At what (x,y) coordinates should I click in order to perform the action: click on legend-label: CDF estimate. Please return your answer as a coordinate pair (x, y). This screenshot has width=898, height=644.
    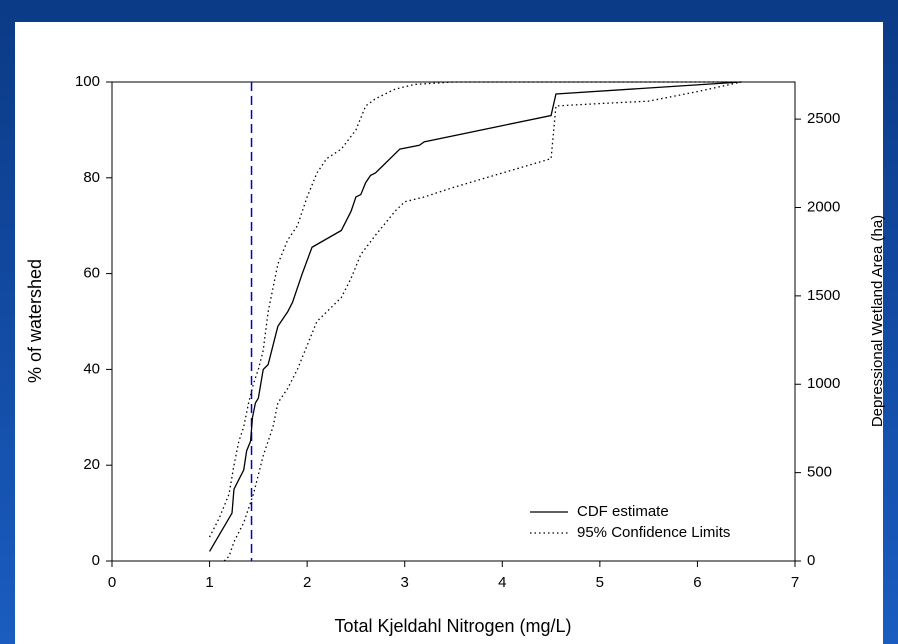
    Looking at the image, I should click on (623, 511).